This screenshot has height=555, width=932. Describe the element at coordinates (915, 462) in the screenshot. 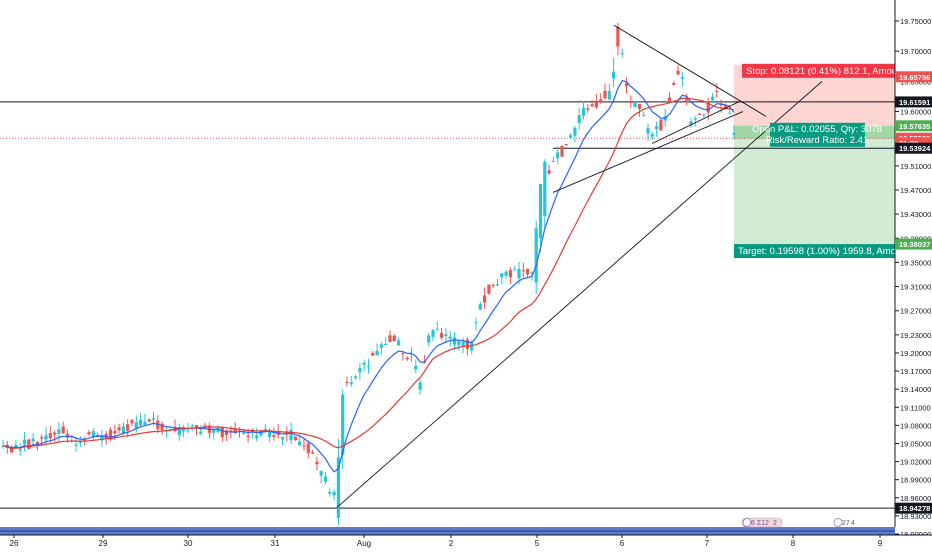

I see `y-tick-label: 19.02000` at that location.